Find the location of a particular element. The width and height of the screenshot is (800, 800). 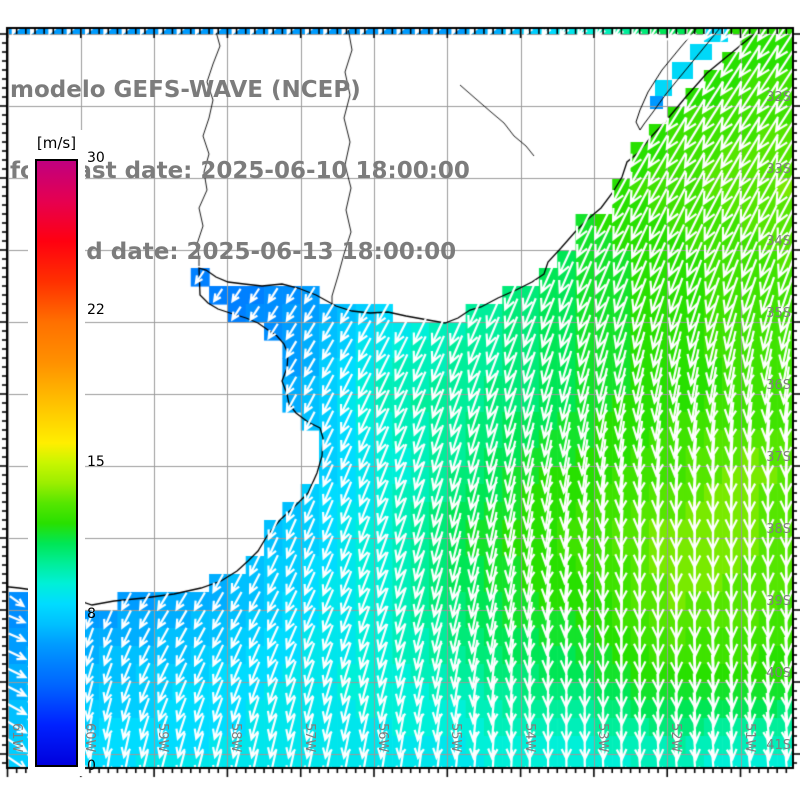

colorbar: [m/s] 30 22 15 8 0 is located at coordinates (66, 453).